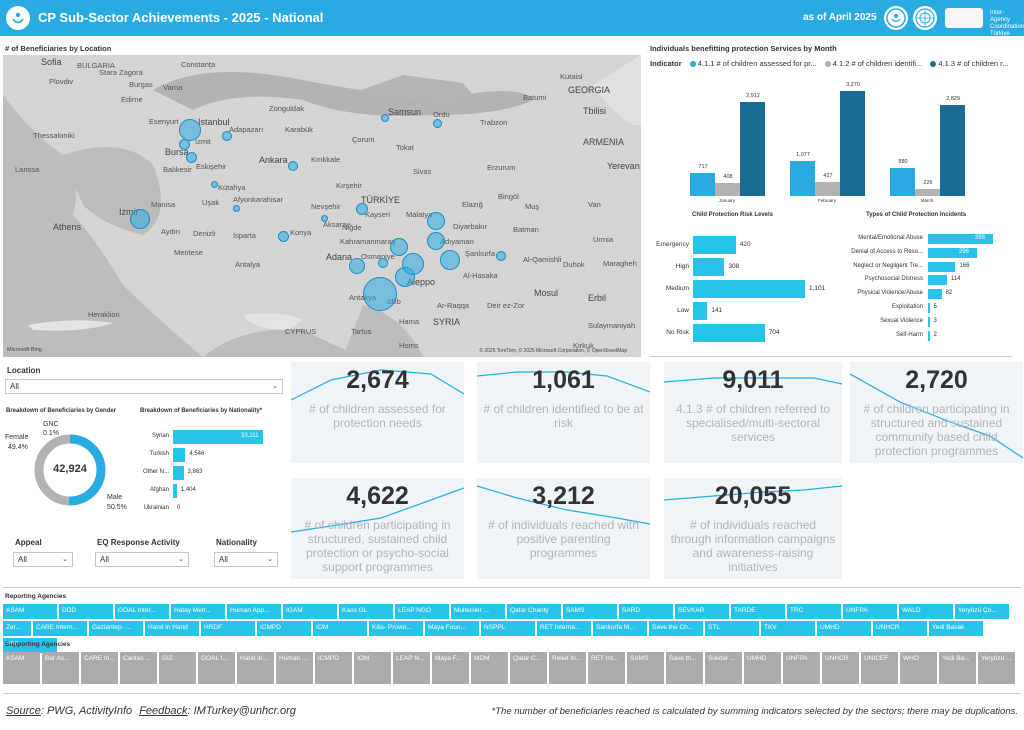 This screenshot has height=730, width=1024. What do you see at coordinates (436, 241) in the screenshot?
I see `map-bubble-adiyaman` at bounding box center [436, 241].